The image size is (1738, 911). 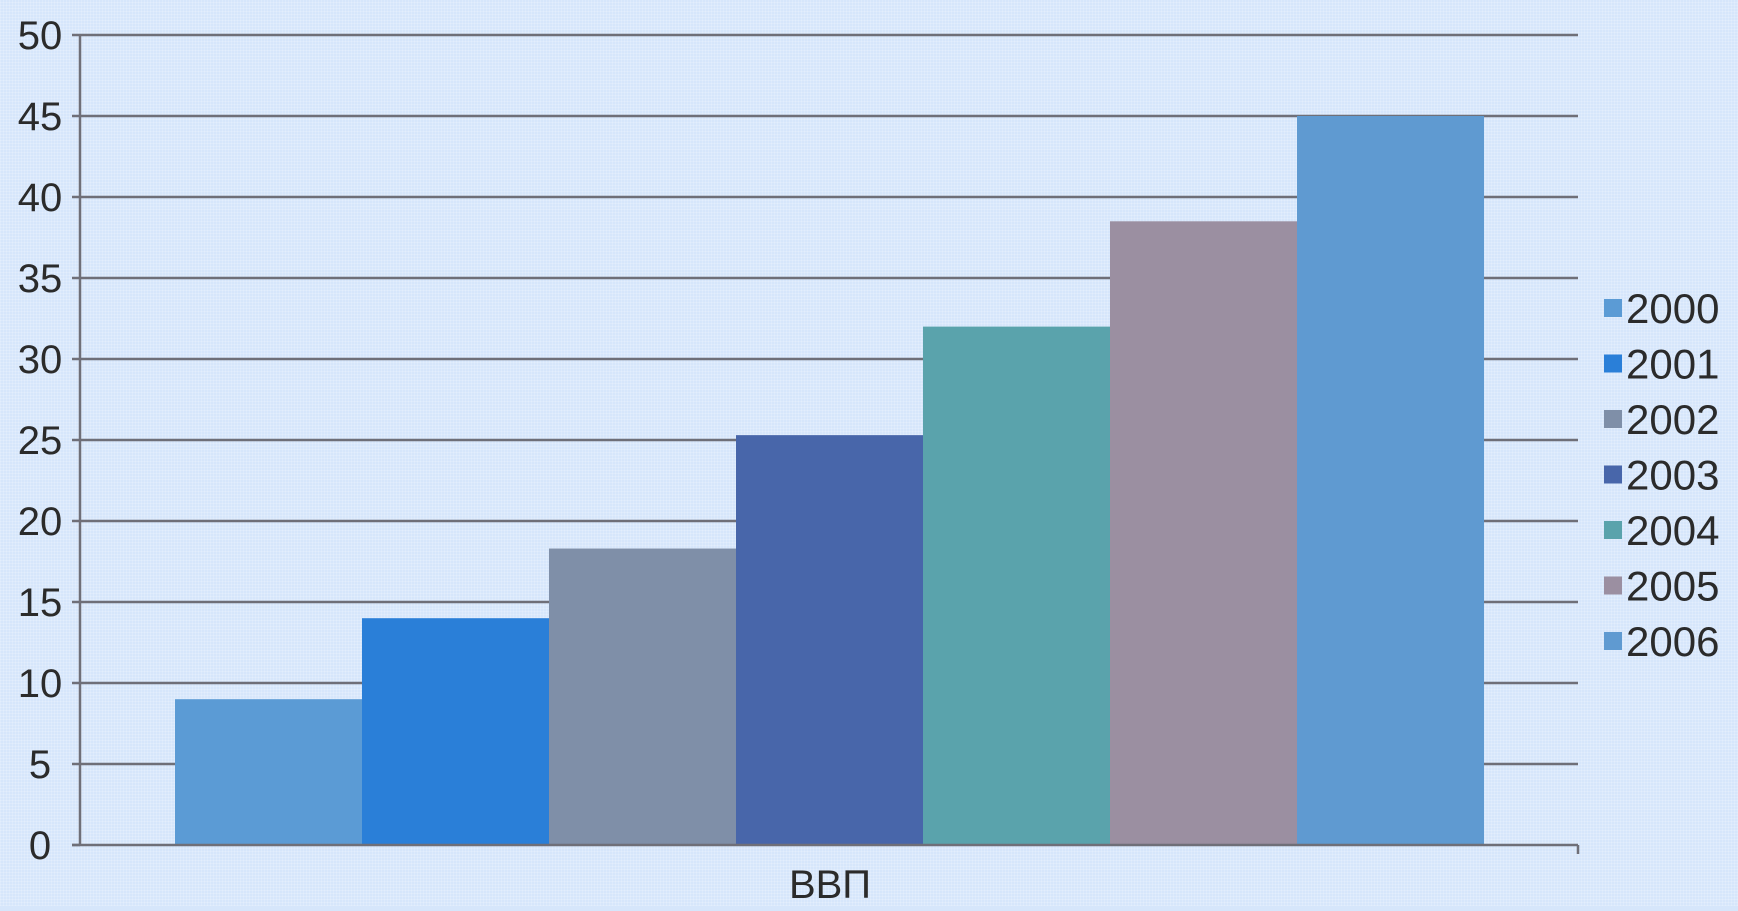 What do you see at coordinates (40, 684) in the screenshot?
I see `y-tick-label: 10` at bounding box center [40, 684].